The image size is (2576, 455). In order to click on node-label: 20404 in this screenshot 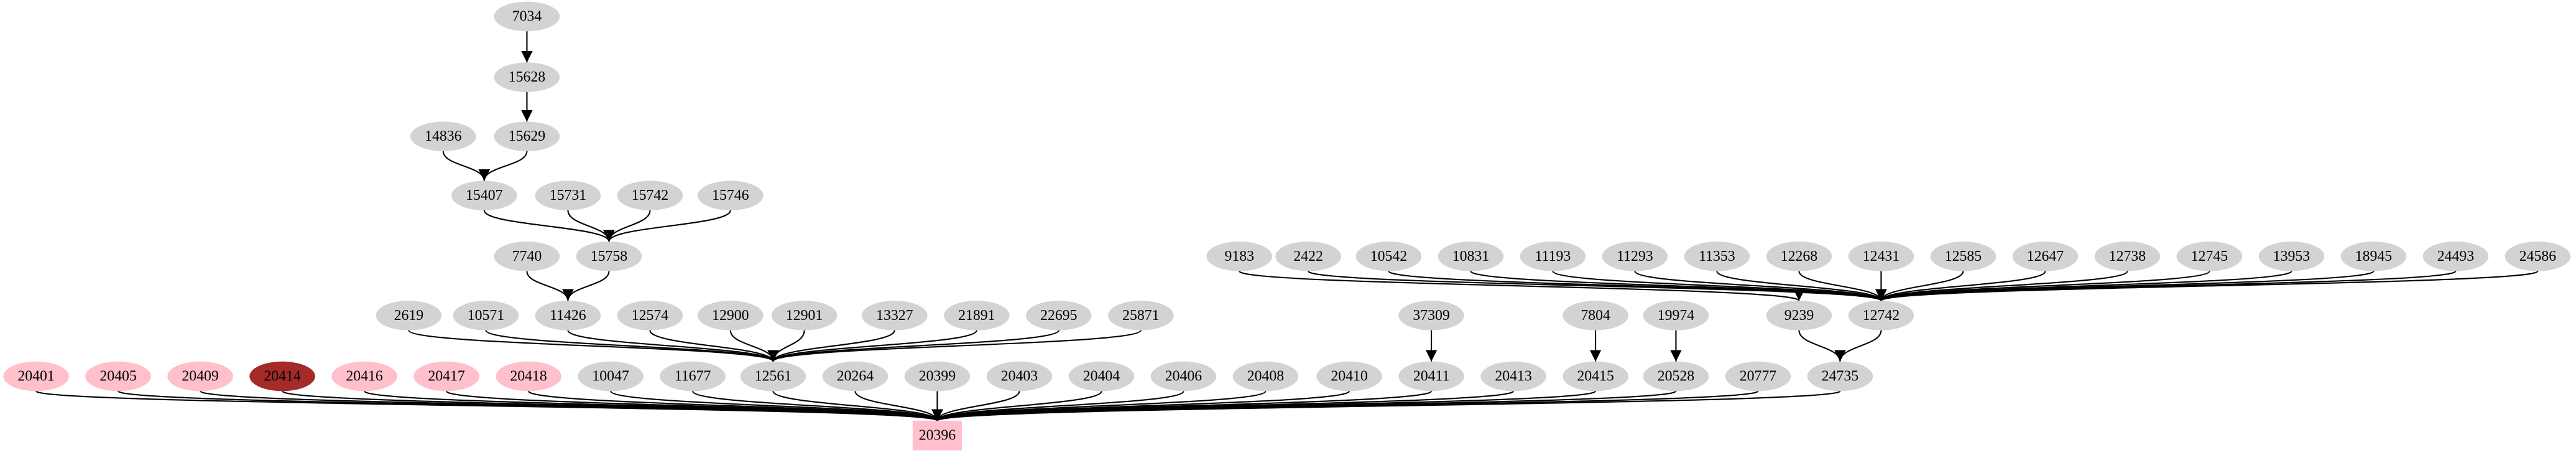, I will do `click(1101, 376)`.